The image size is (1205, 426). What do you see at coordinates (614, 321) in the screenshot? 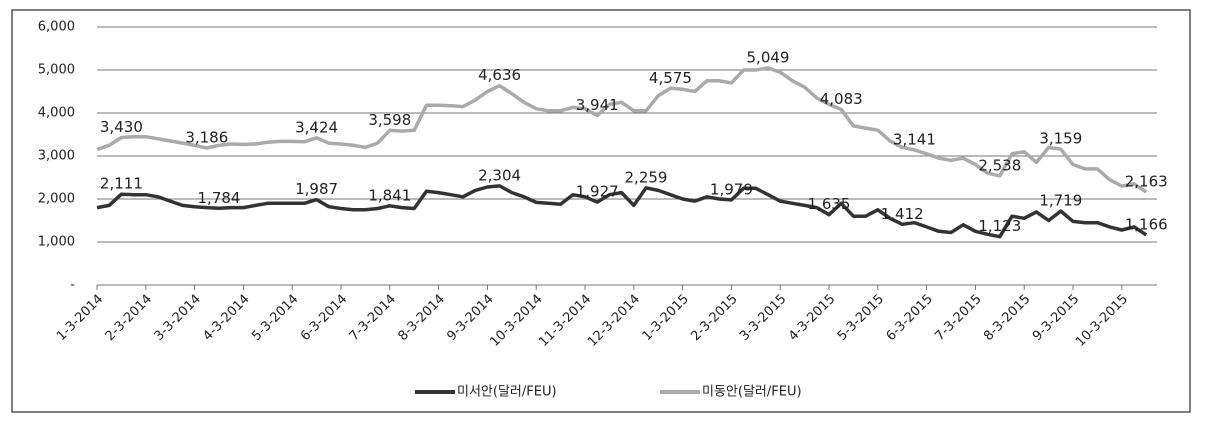
I see `x-tick-label: 12-3-2014` at bounding box center [614, 321].